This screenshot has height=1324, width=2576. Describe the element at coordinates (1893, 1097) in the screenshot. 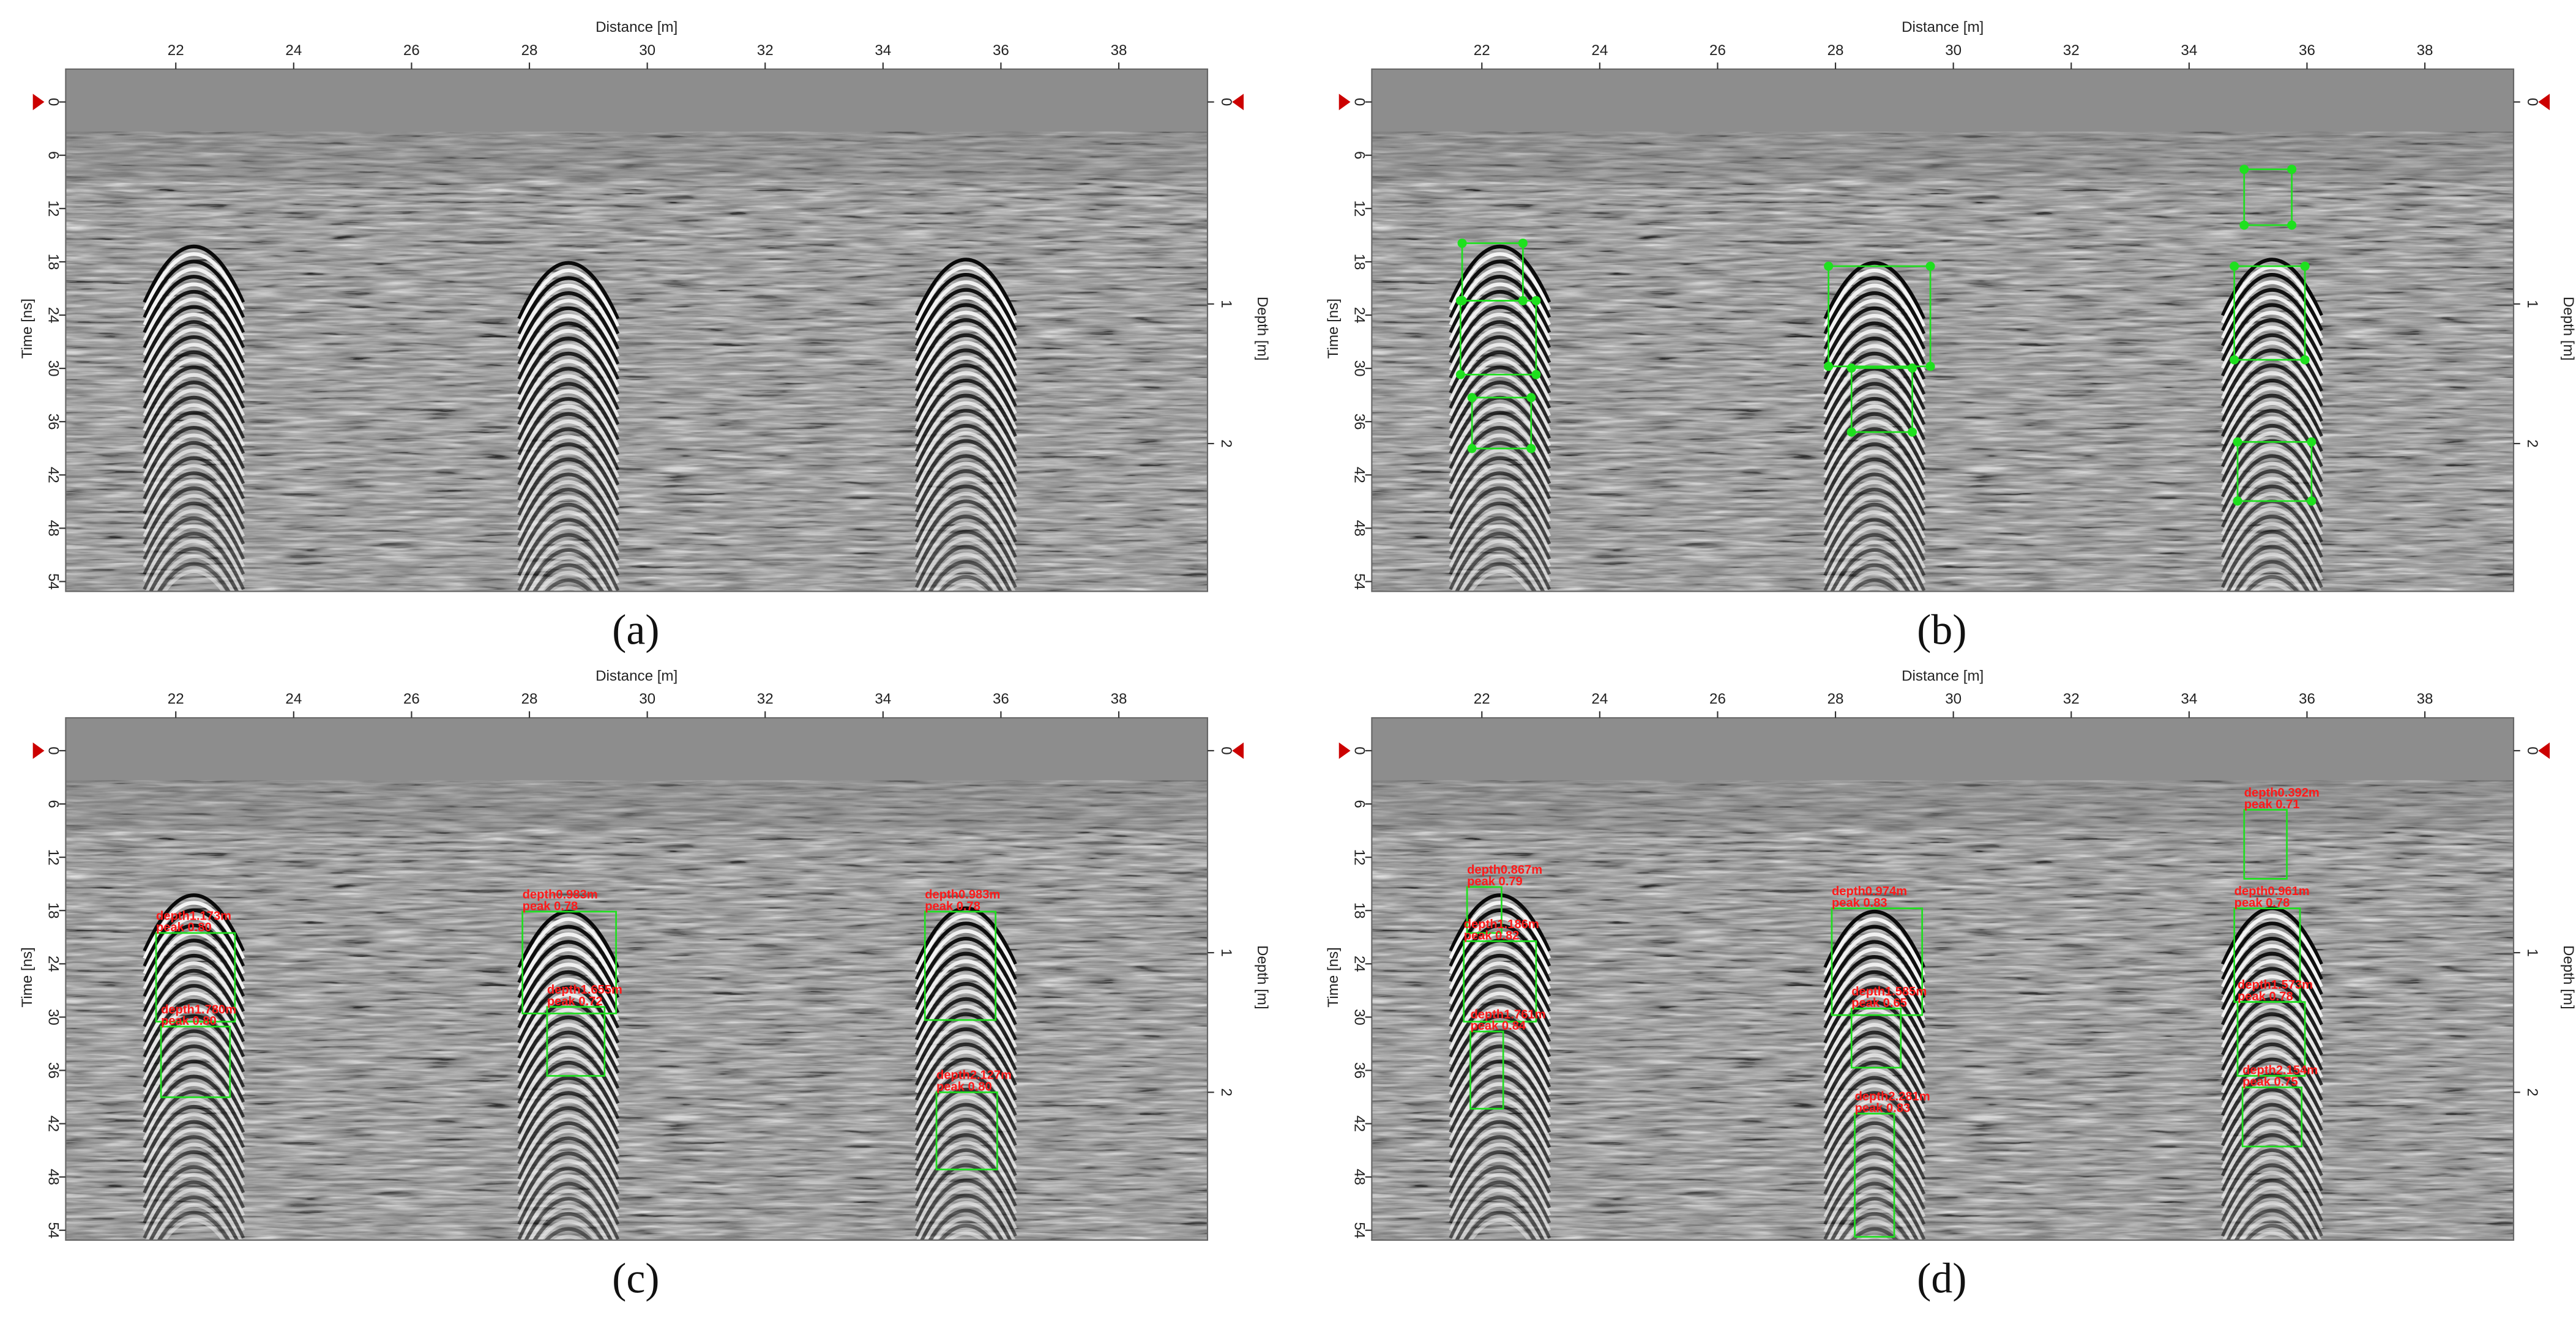

I see `detection-depth: depth2.281m` at that location.